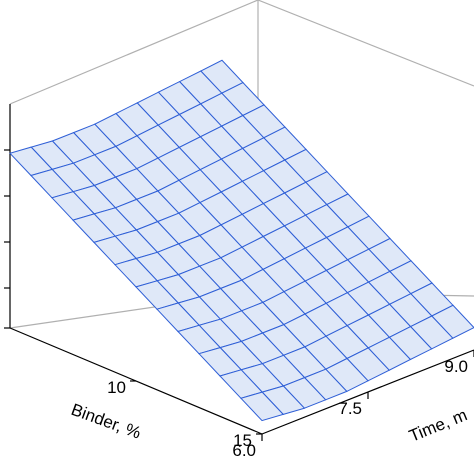 The image size is (474, 474). I want to click on time-tick-label-2: 9.0, so click(456, 366).